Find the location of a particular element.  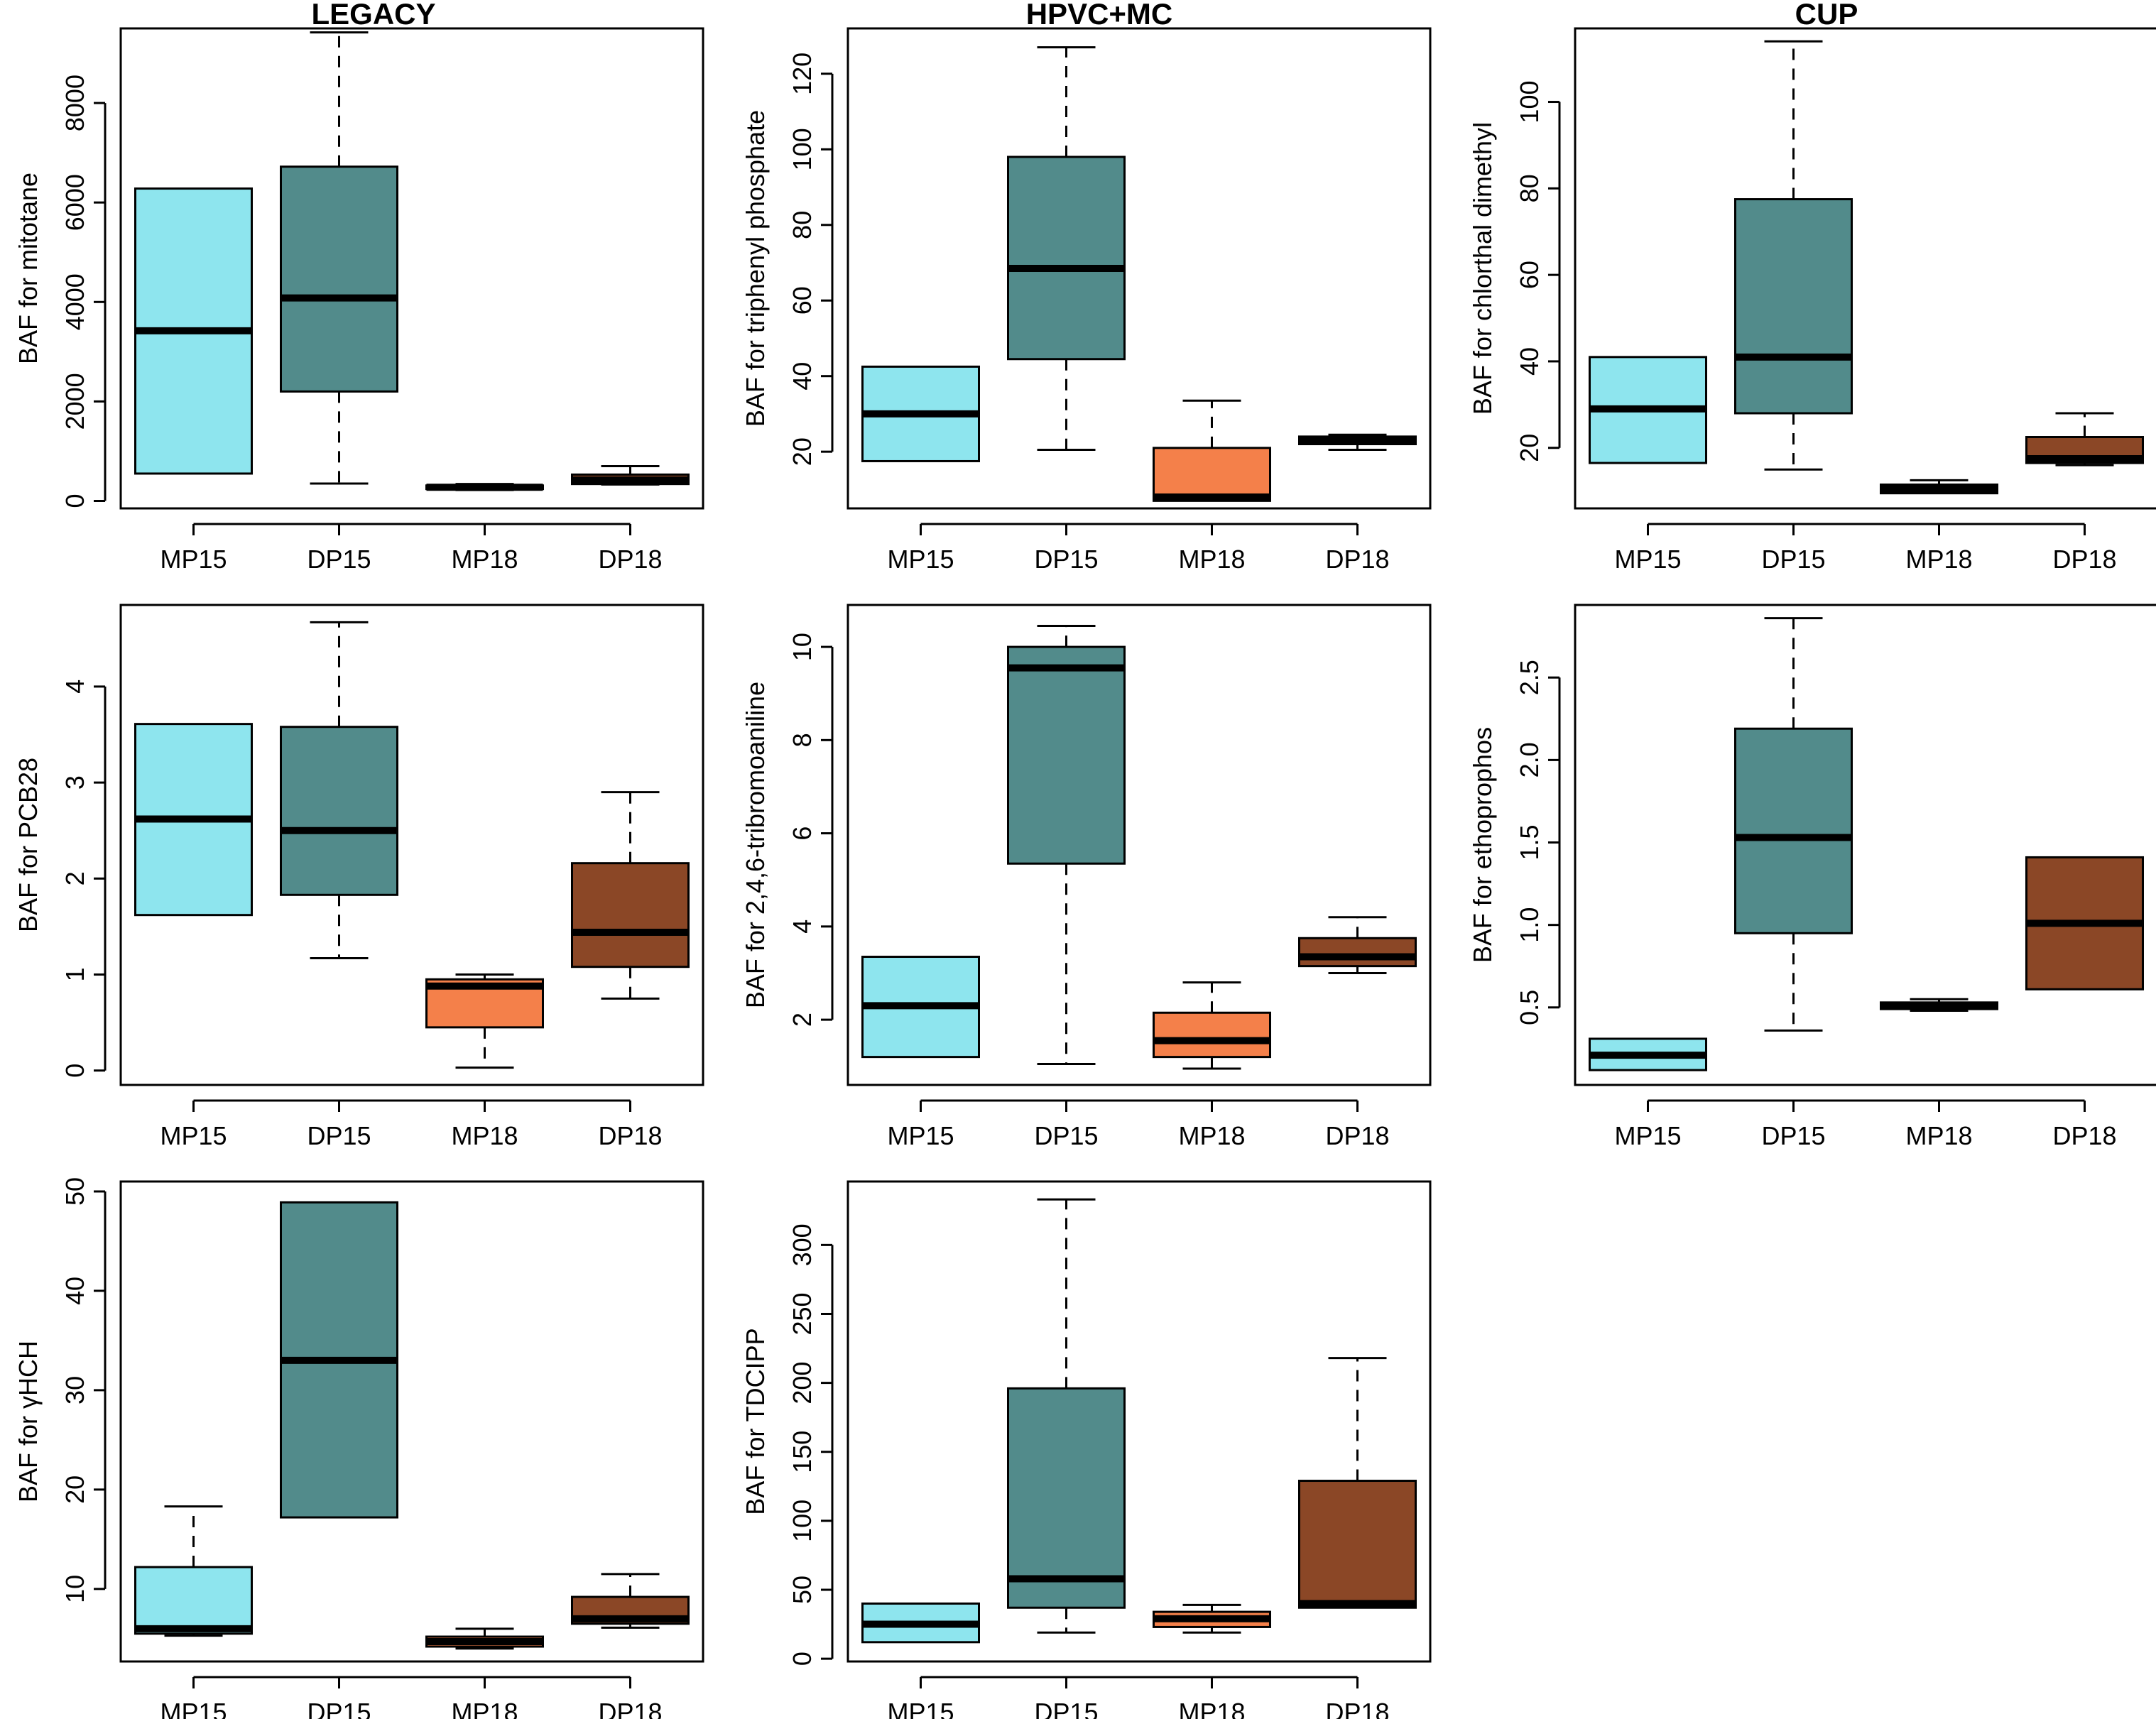

y-tick-label: 2.0 is located at coordinates (1529, 760).